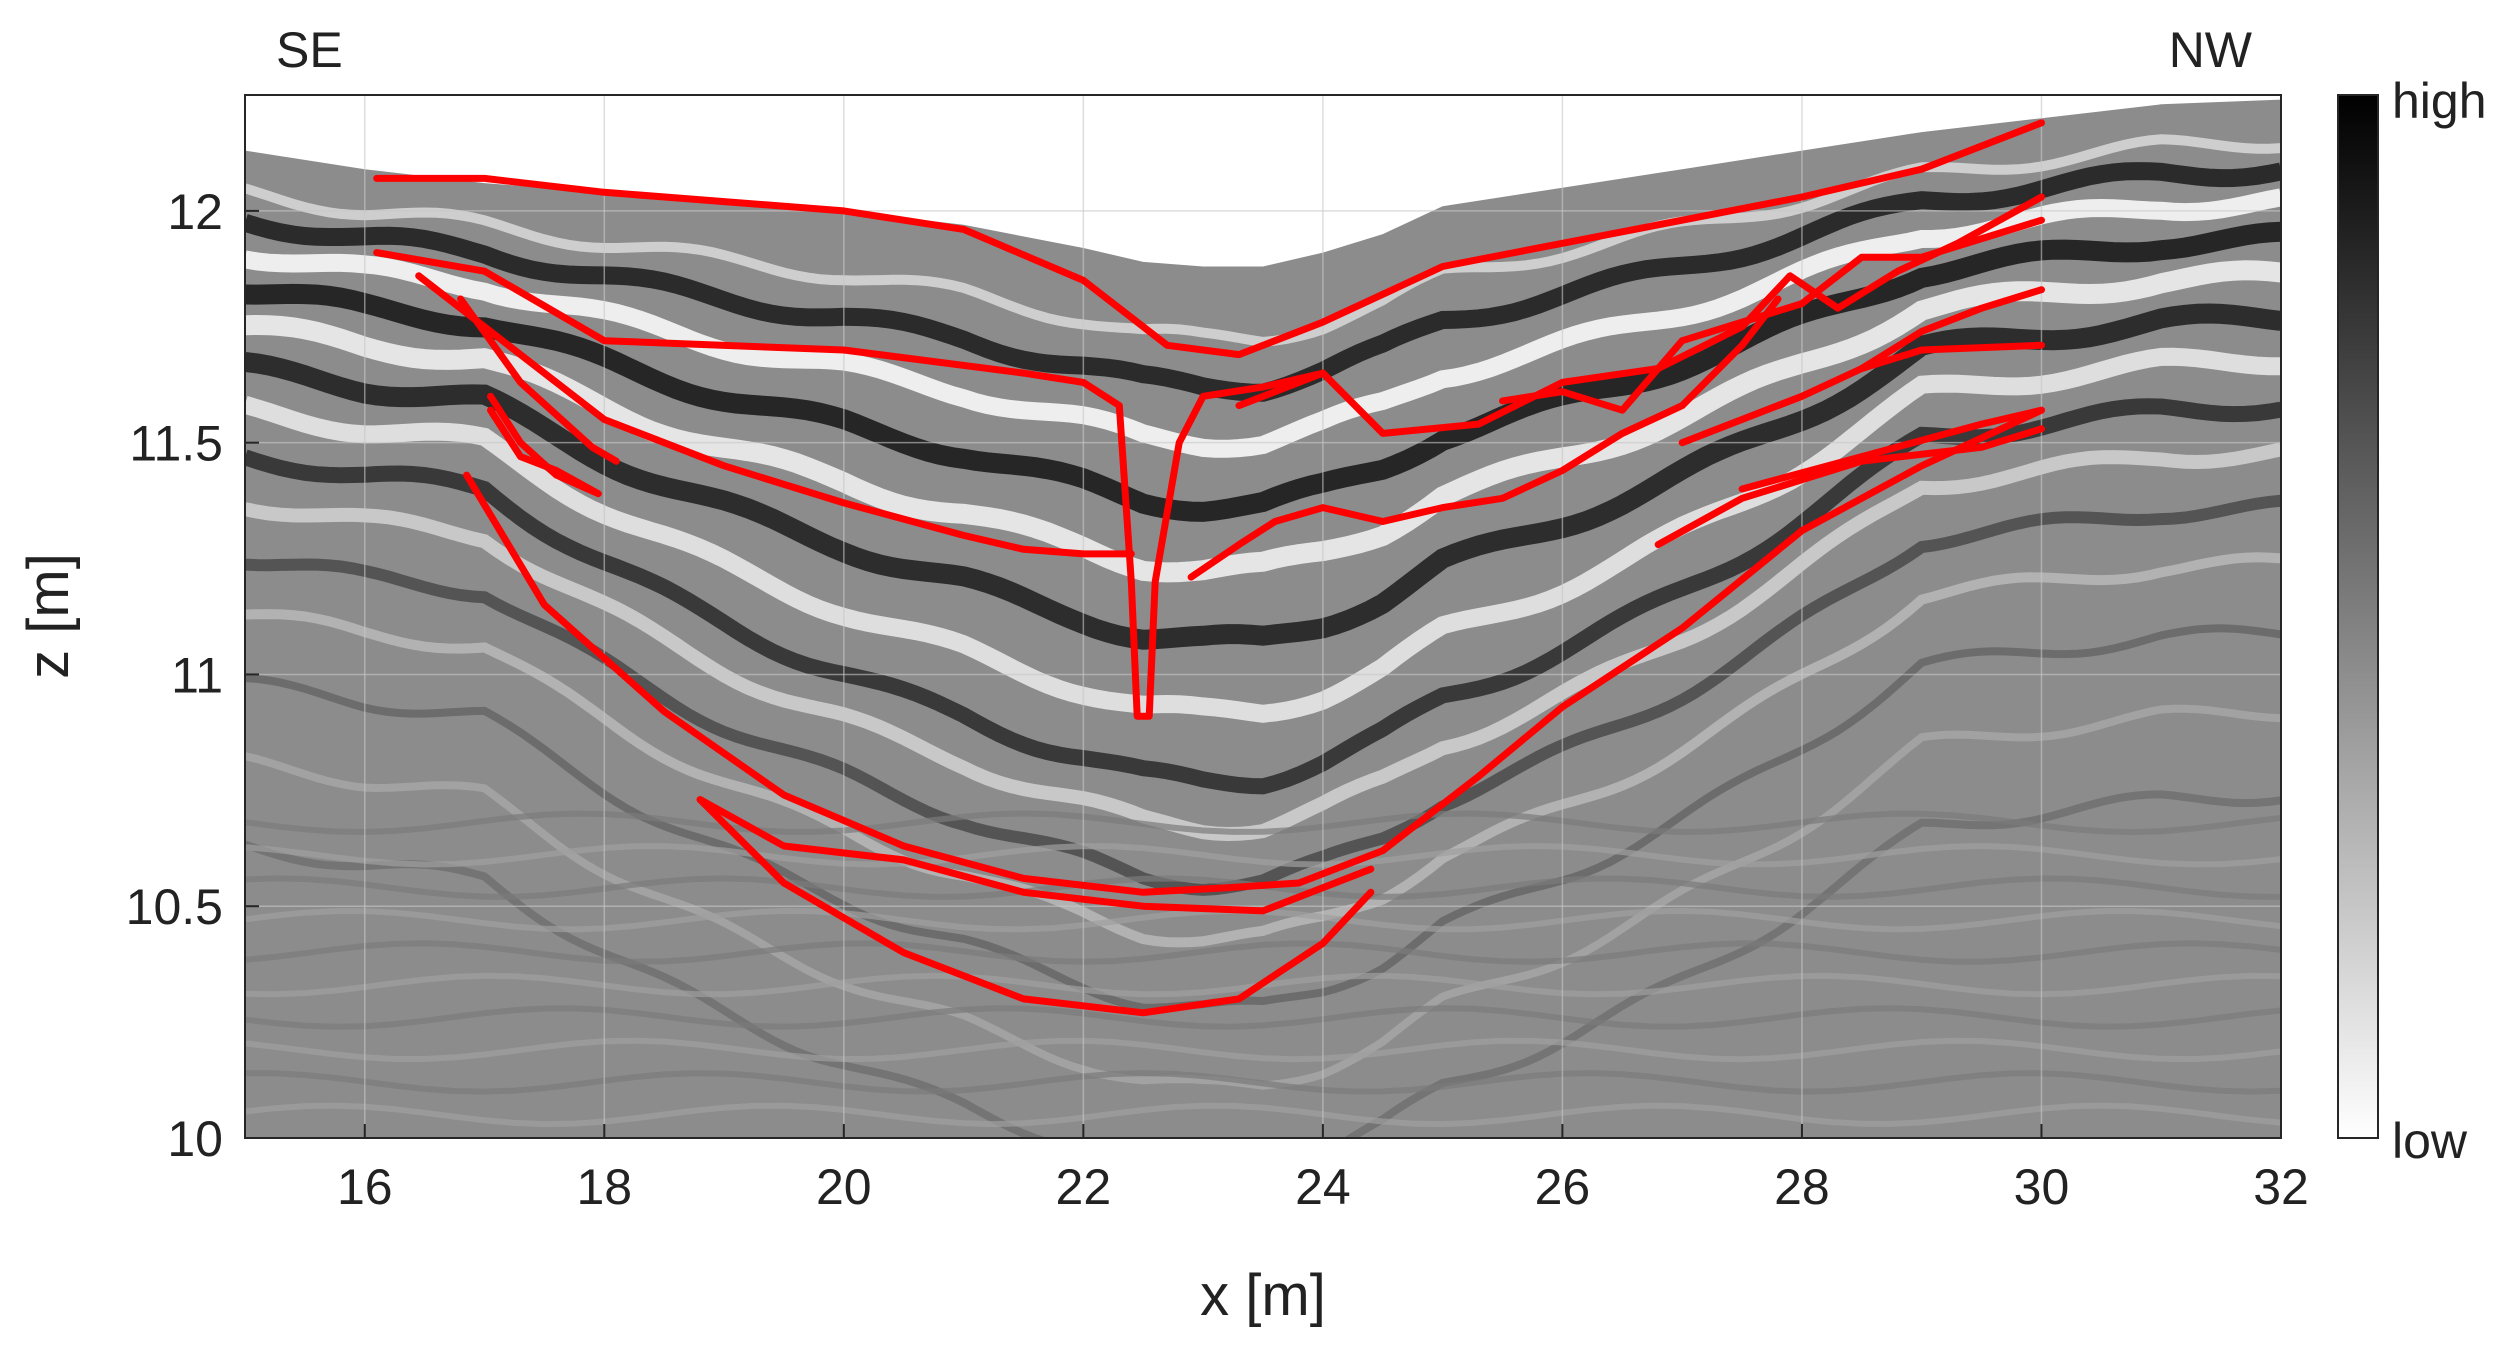  What do you see at coordinates (195, 1139) in the screenshot?
I see `y-tick-label: 10` at bounding box center [195, 1139].